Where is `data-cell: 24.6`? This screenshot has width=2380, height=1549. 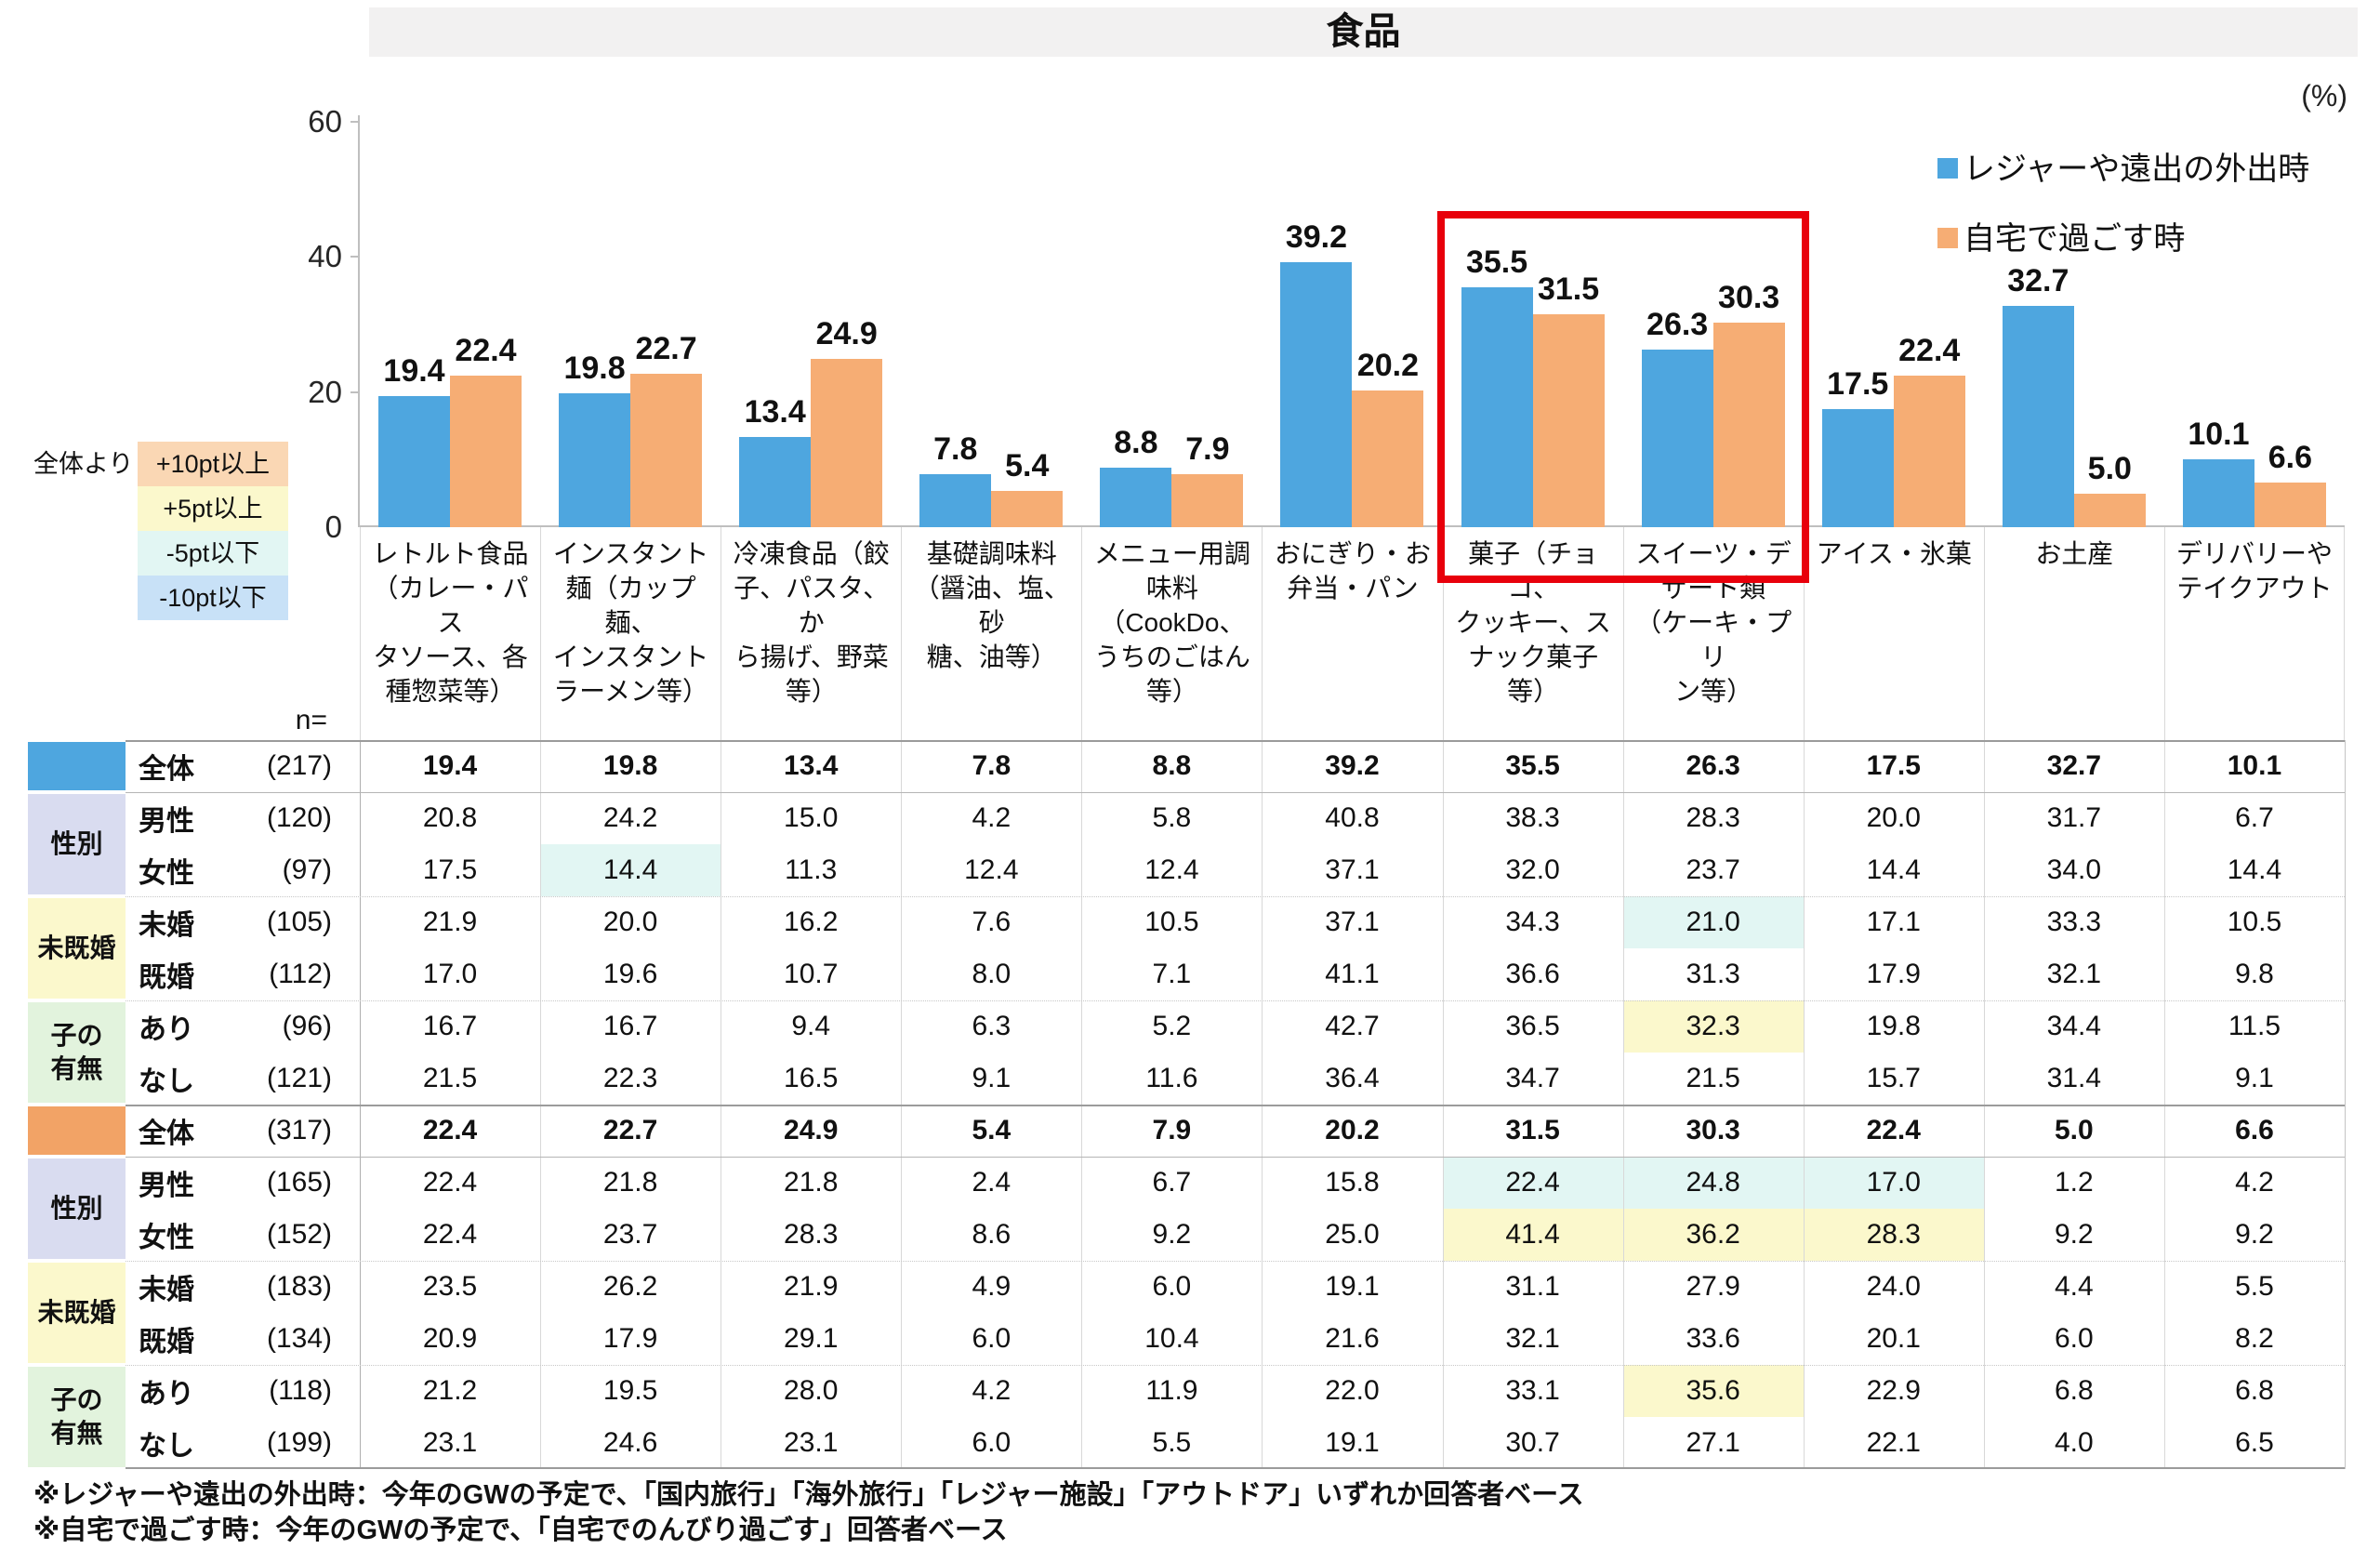 data-cell: 24.6 is located at coordinates (630, 1442).